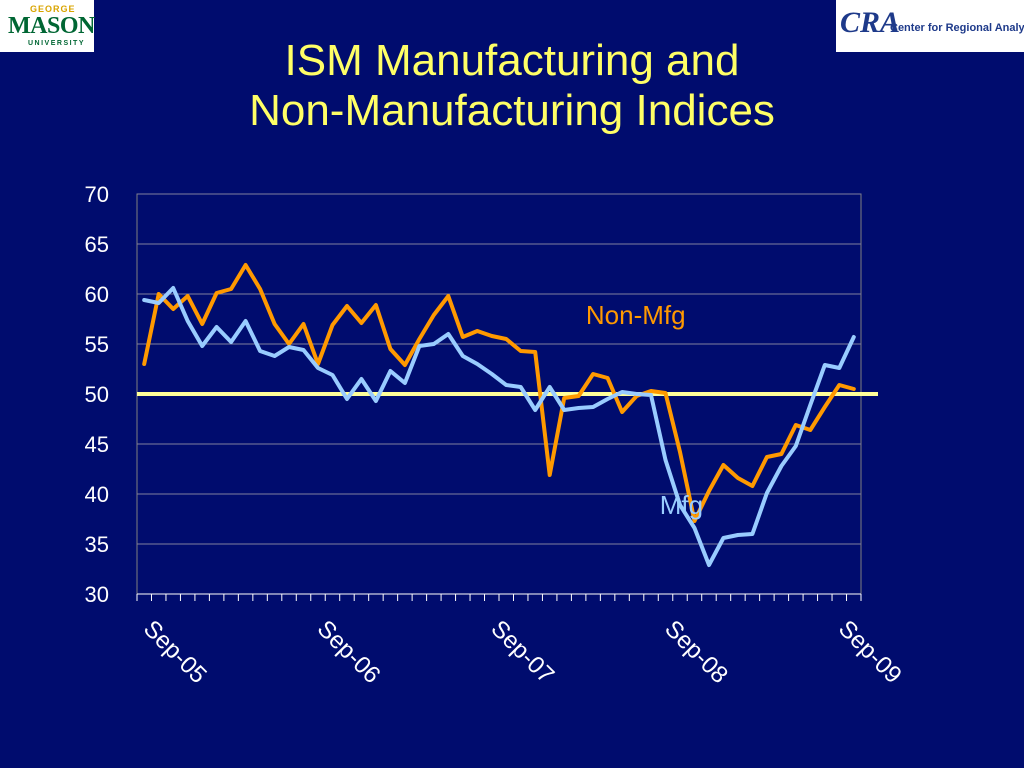 The width and height of the screenshot is (1024, 768). I want to click on y-tick-label: 60, so click(97, 294).